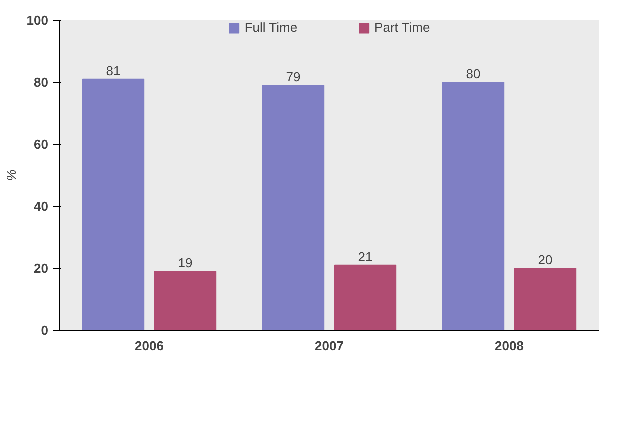 The width and height of the screenshot is (637, 440). What do you see at coordinates (41, 206) in the screenshot?
I see `y-tick-label: 40` at bounding box center [41, 206].